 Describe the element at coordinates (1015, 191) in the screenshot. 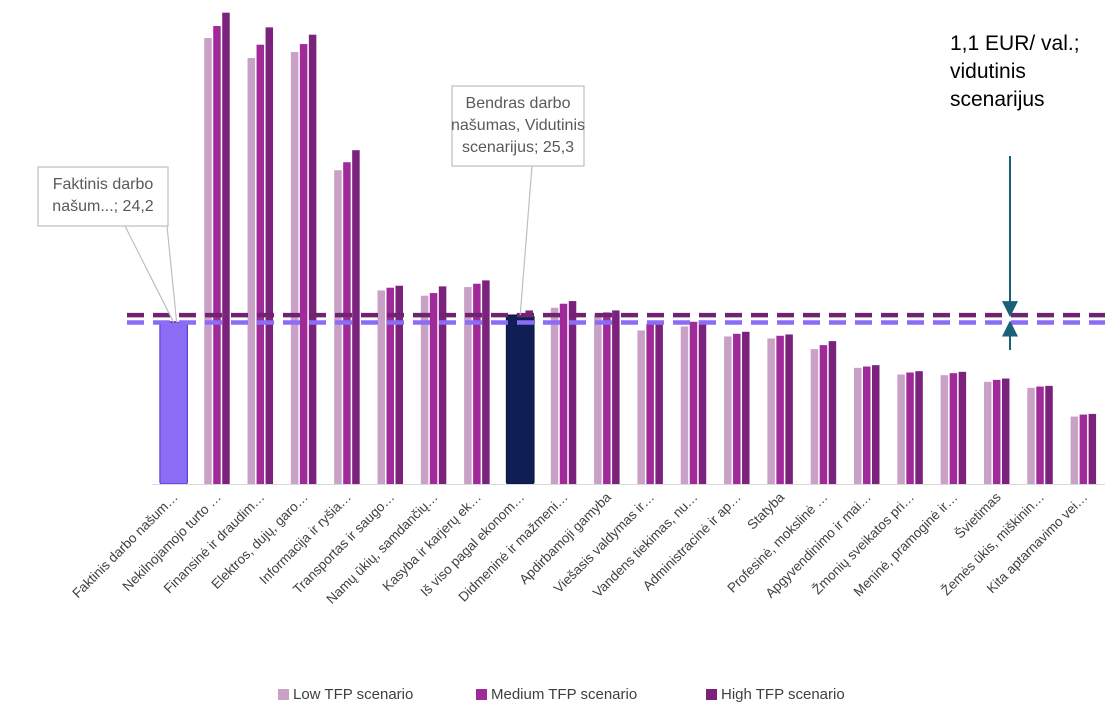

I see `annotation-layer: 1,1 EUR/ val.; vidutinis scenarijus` at that location.